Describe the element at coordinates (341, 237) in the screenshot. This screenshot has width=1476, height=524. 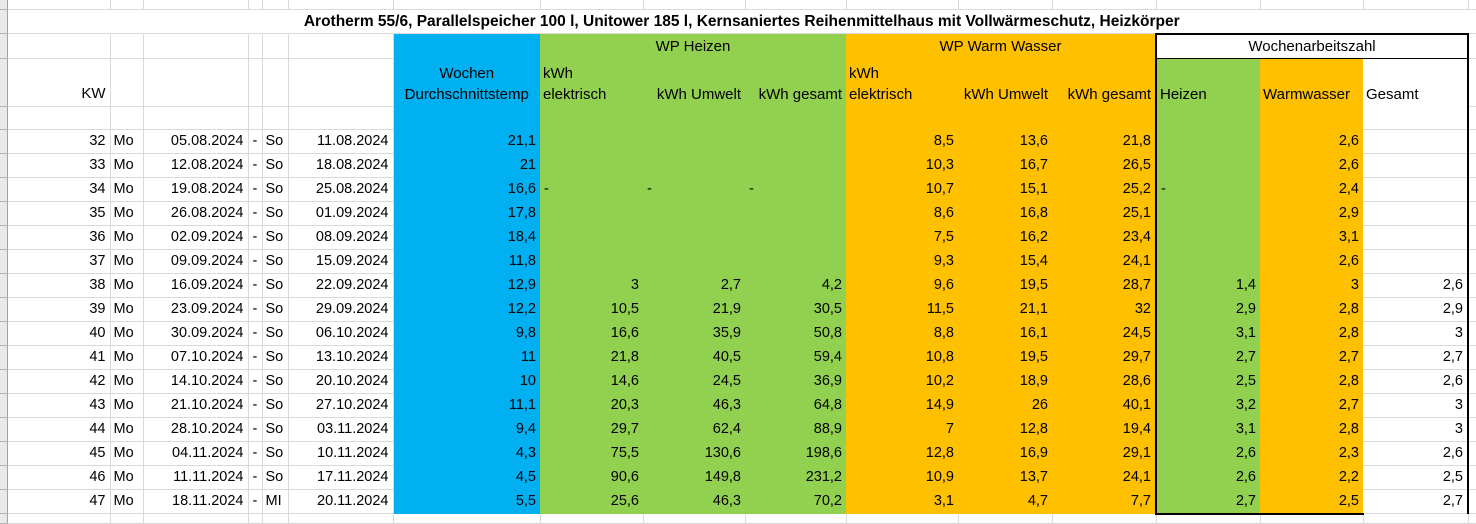
I see `cell-end-date: 08.09.2024` at that location.